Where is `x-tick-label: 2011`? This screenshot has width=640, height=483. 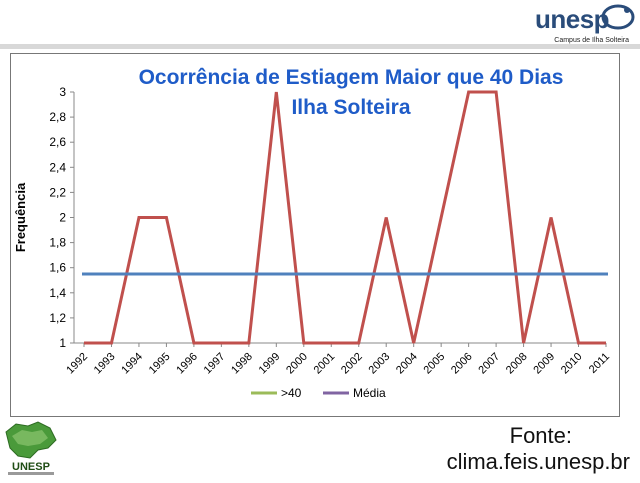
x-tick-label: 2011 is located at coordinates (599, 363).